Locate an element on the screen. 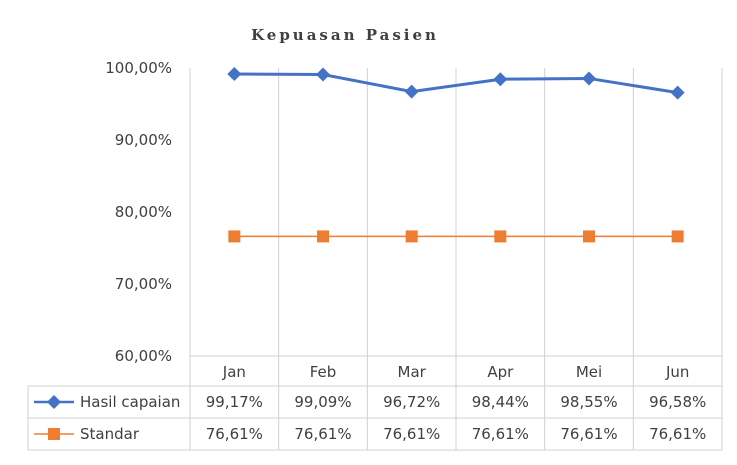 This screenshot has height=465, width=737. table-cell-value: 98,44% is located at coordinates (500, 402).